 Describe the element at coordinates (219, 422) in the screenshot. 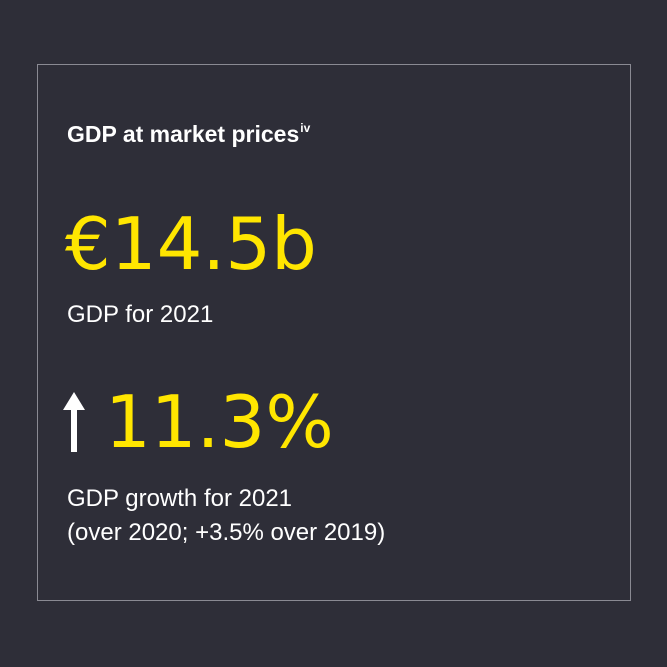

I see `growth-value: 11.3%` at that location.